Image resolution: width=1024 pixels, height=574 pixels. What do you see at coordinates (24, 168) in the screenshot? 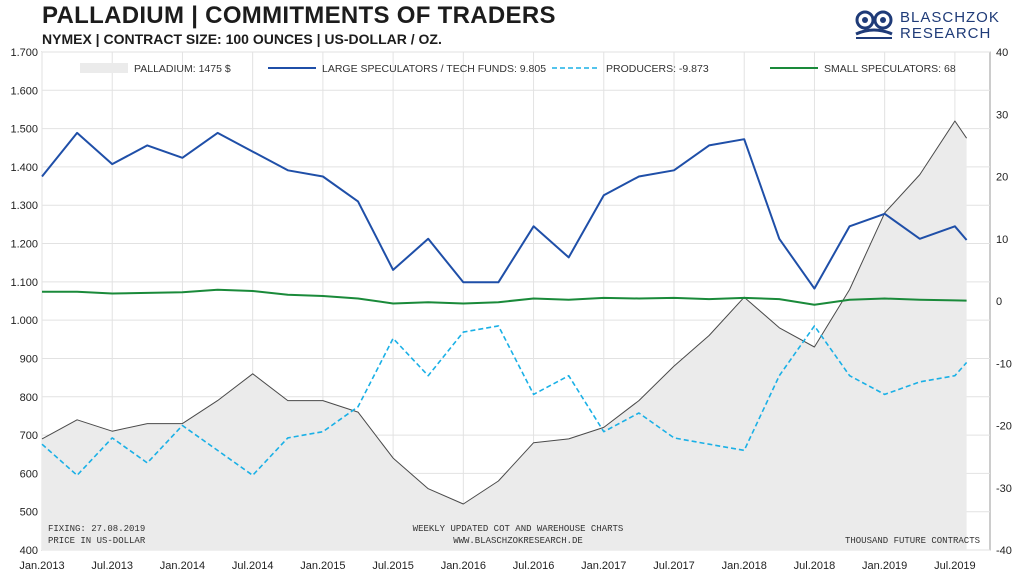
I see `left-tick-label: 1.400` at bounding box center [24, 168].